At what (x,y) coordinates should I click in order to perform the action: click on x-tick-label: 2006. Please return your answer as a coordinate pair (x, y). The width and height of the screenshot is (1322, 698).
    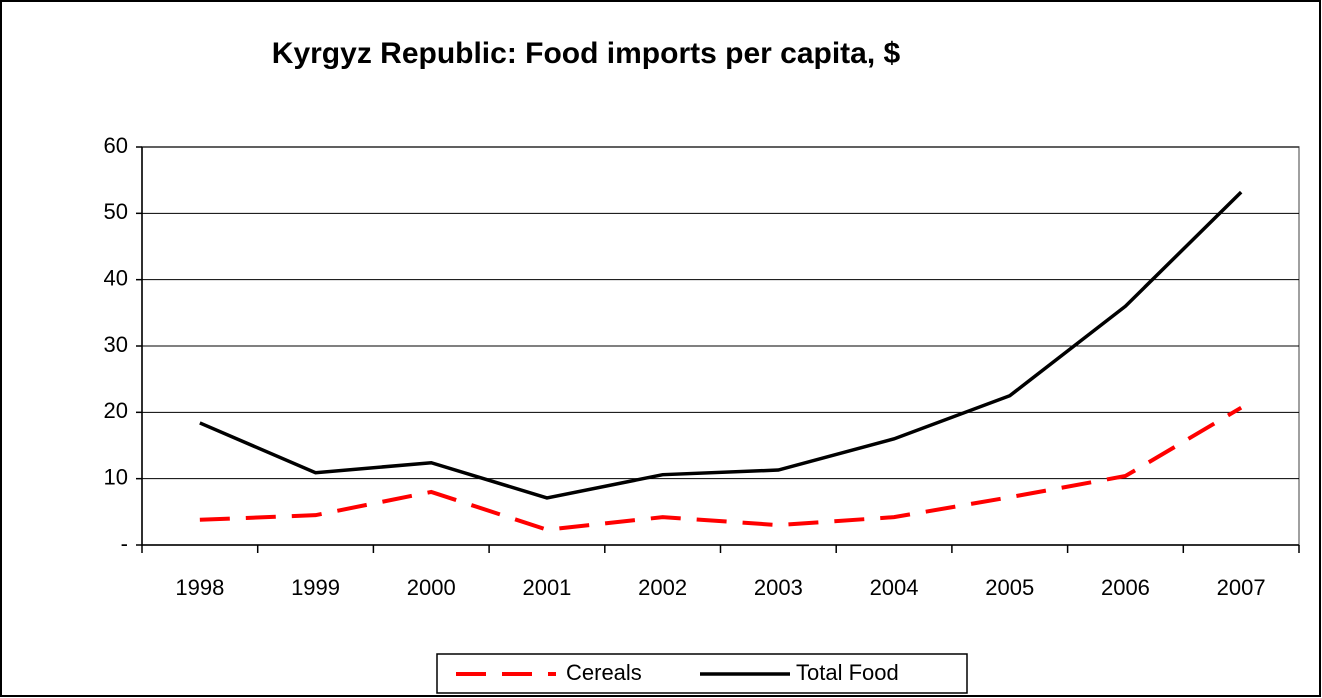
    Looking at the image, I should click on (1125, 587).